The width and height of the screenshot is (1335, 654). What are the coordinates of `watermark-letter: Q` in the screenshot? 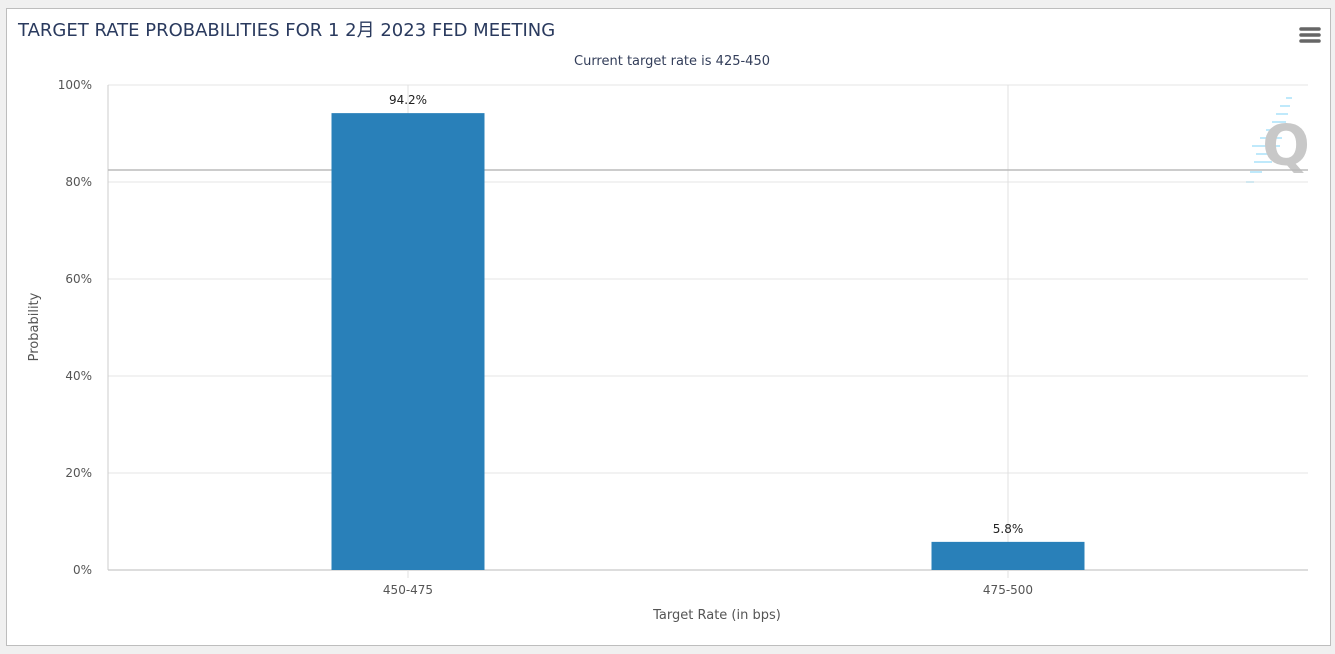 It's located at (1286, 146).